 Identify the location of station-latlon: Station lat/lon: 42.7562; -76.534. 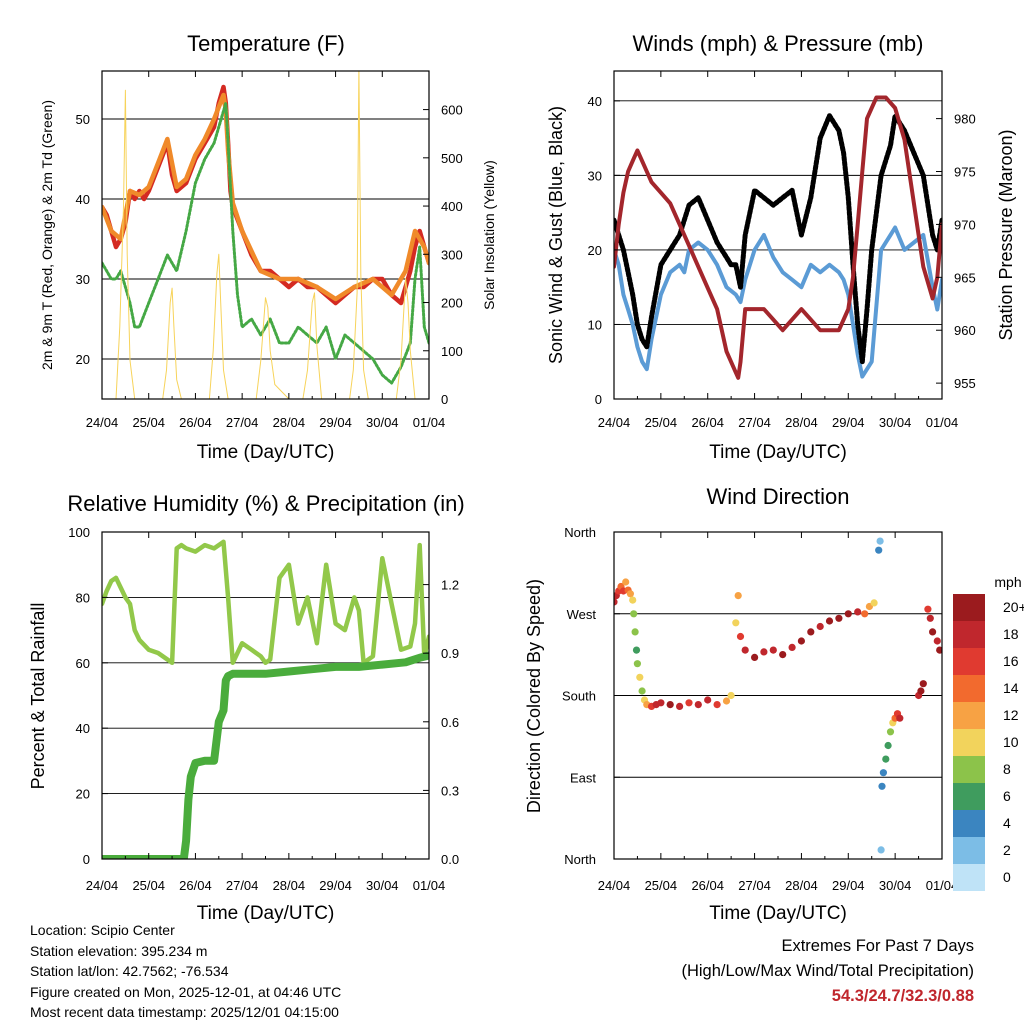
(129, 971).